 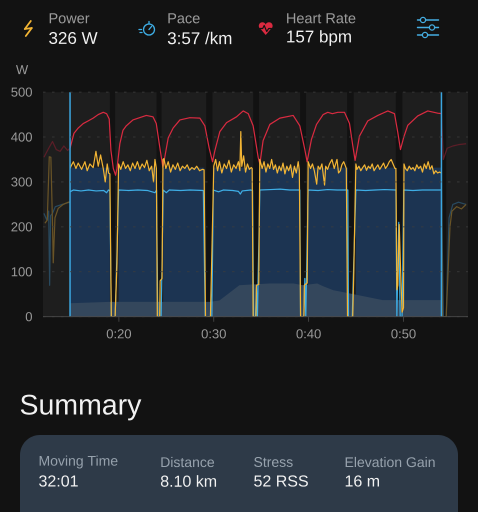 What do you see at coordinates (321, 18) in the screenshot?
I see `legend-label: Heart Rate` at bounding box center [321, 18].